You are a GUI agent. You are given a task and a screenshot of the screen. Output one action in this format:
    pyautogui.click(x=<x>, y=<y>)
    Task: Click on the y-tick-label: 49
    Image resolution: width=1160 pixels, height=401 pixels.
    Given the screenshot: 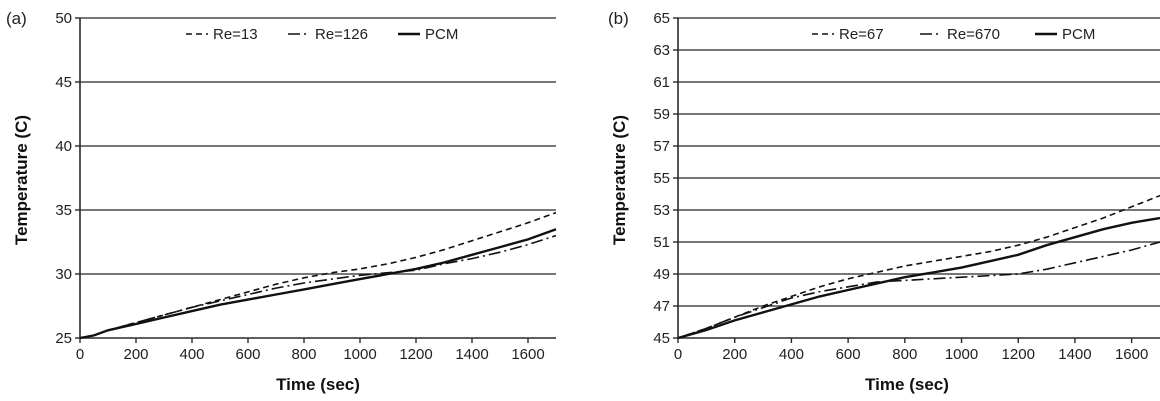 What is the action you would take?
    pyautogui.click(x=661, y=274)
    